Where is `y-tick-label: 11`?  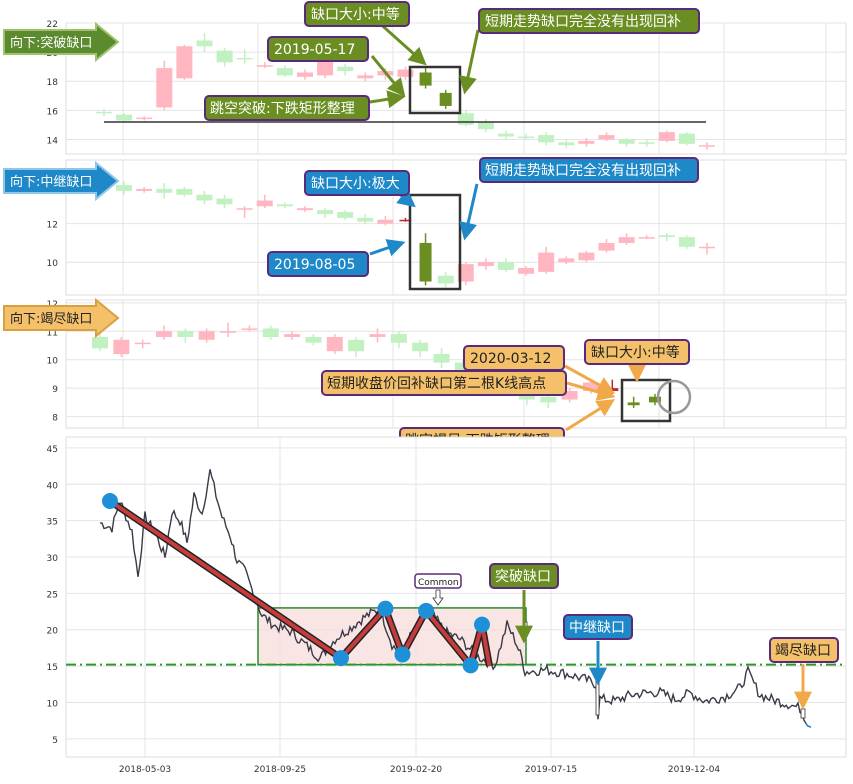
y-tick-label: 11 is located at coordinates (52, 333).